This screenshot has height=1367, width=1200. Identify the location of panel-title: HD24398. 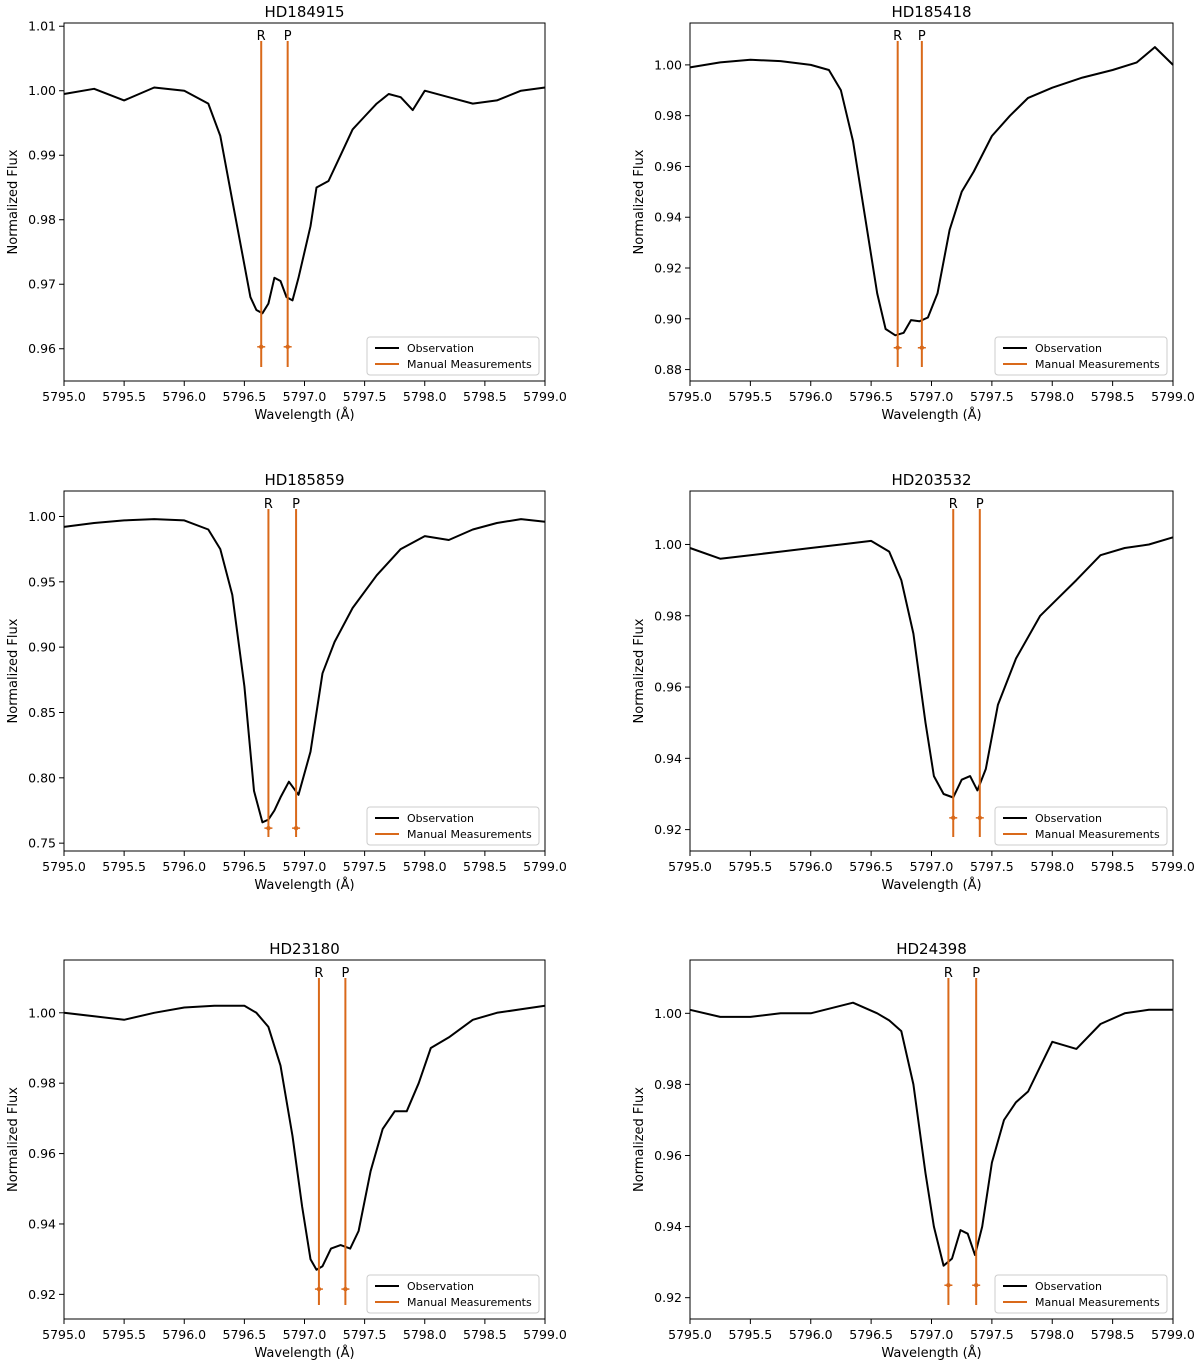
(931, 949).